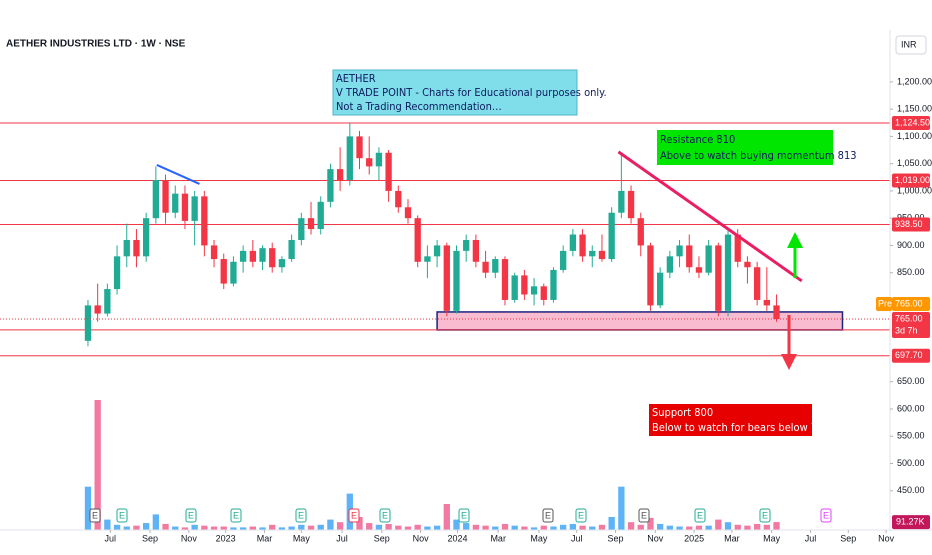 This screenshot has height=555, width=932. I want to click on level-tag, so click(911, 224).